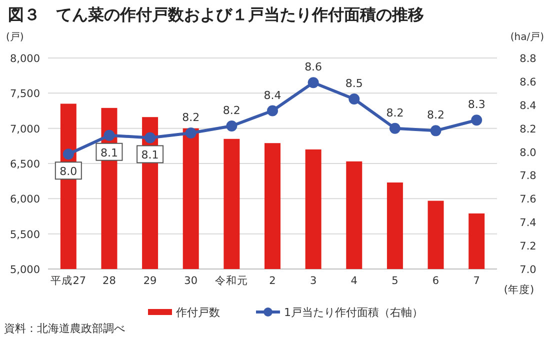 The image size is (550, 339). What do you see at coordinates (527, 37) in the screenshot?
I see `y2-axis-title: (ha/戸)` at bounding box center [527, 37].